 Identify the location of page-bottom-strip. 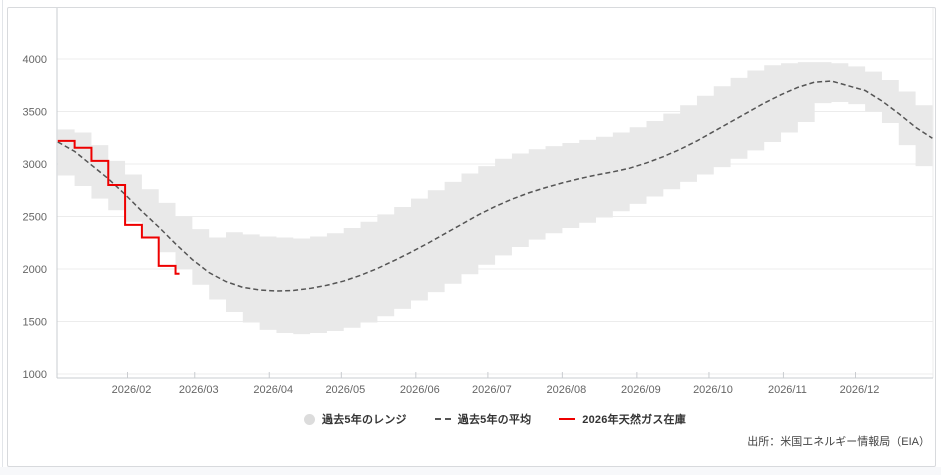
(470, 471).